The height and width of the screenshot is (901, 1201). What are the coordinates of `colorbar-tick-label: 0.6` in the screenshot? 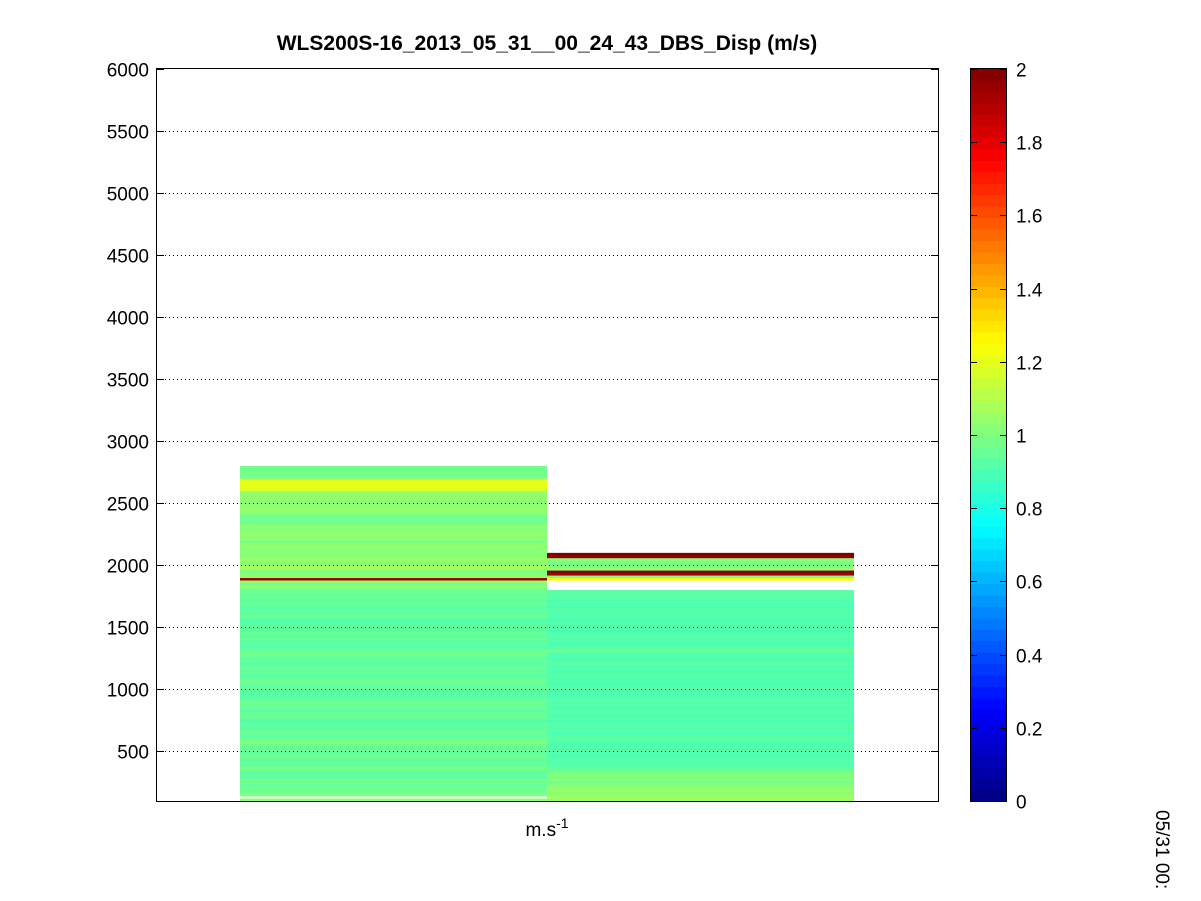 It's located at (1029, 583).